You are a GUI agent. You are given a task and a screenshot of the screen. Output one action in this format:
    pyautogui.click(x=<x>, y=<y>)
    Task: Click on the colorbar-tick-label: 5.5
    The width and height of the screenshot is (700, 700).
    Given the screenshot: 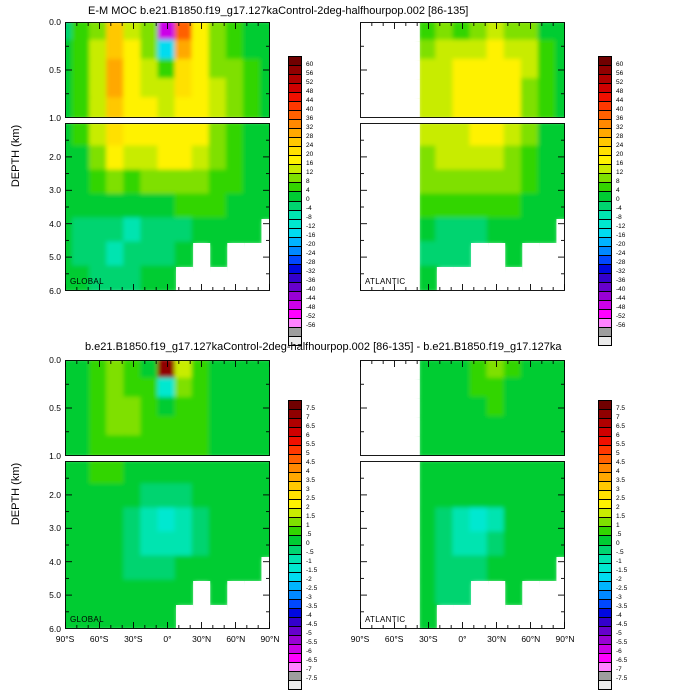 What is the action you would take?
    pyautogui.click(x=621, y=444)
    